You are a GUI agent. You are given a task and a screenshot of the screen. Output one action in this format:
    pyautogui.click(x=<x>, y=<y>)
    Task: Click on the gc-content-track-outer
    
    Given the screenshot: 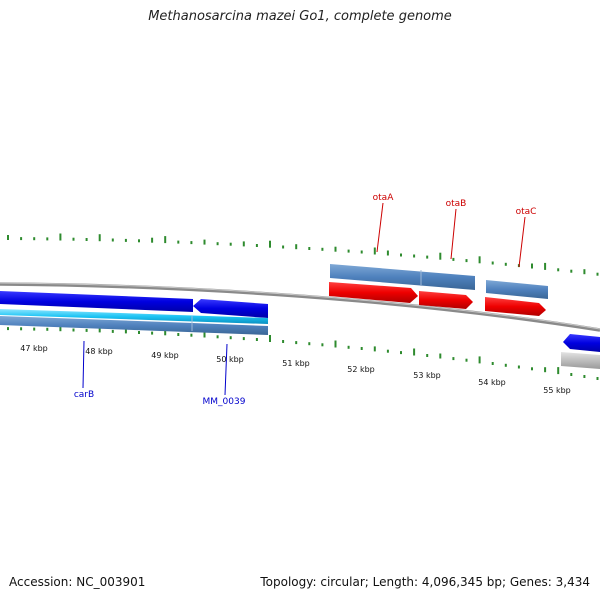 What is the action you would take?
    pyautogui.click(x=303, y=254)
    